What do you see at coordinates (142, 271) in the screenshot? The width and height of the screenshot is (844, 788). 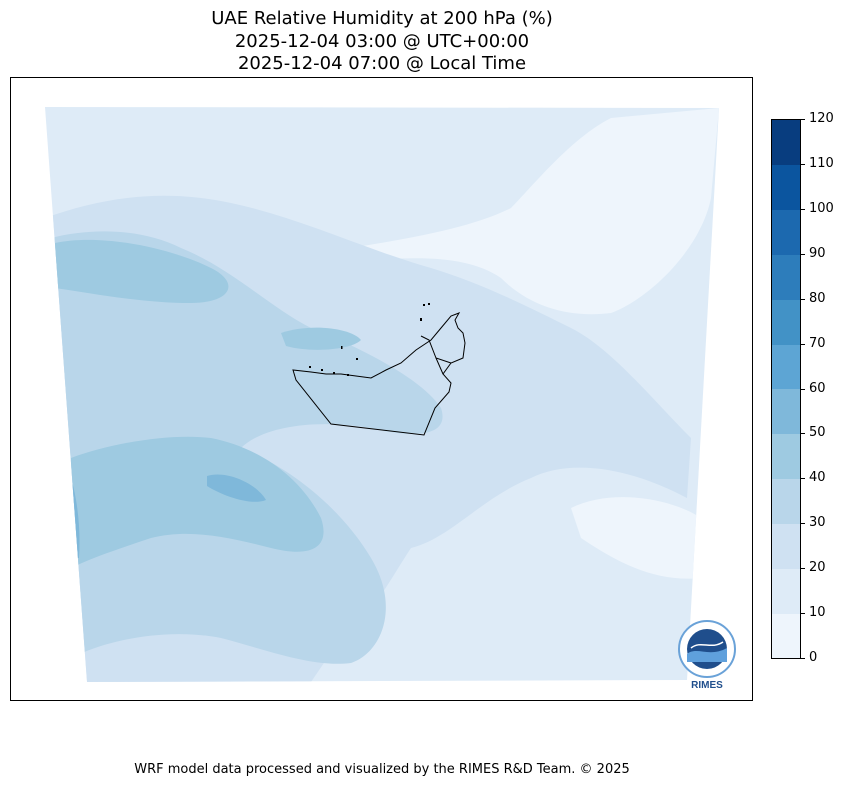 I see `rh-band-40-50-north` at bounding box center [142, 271].